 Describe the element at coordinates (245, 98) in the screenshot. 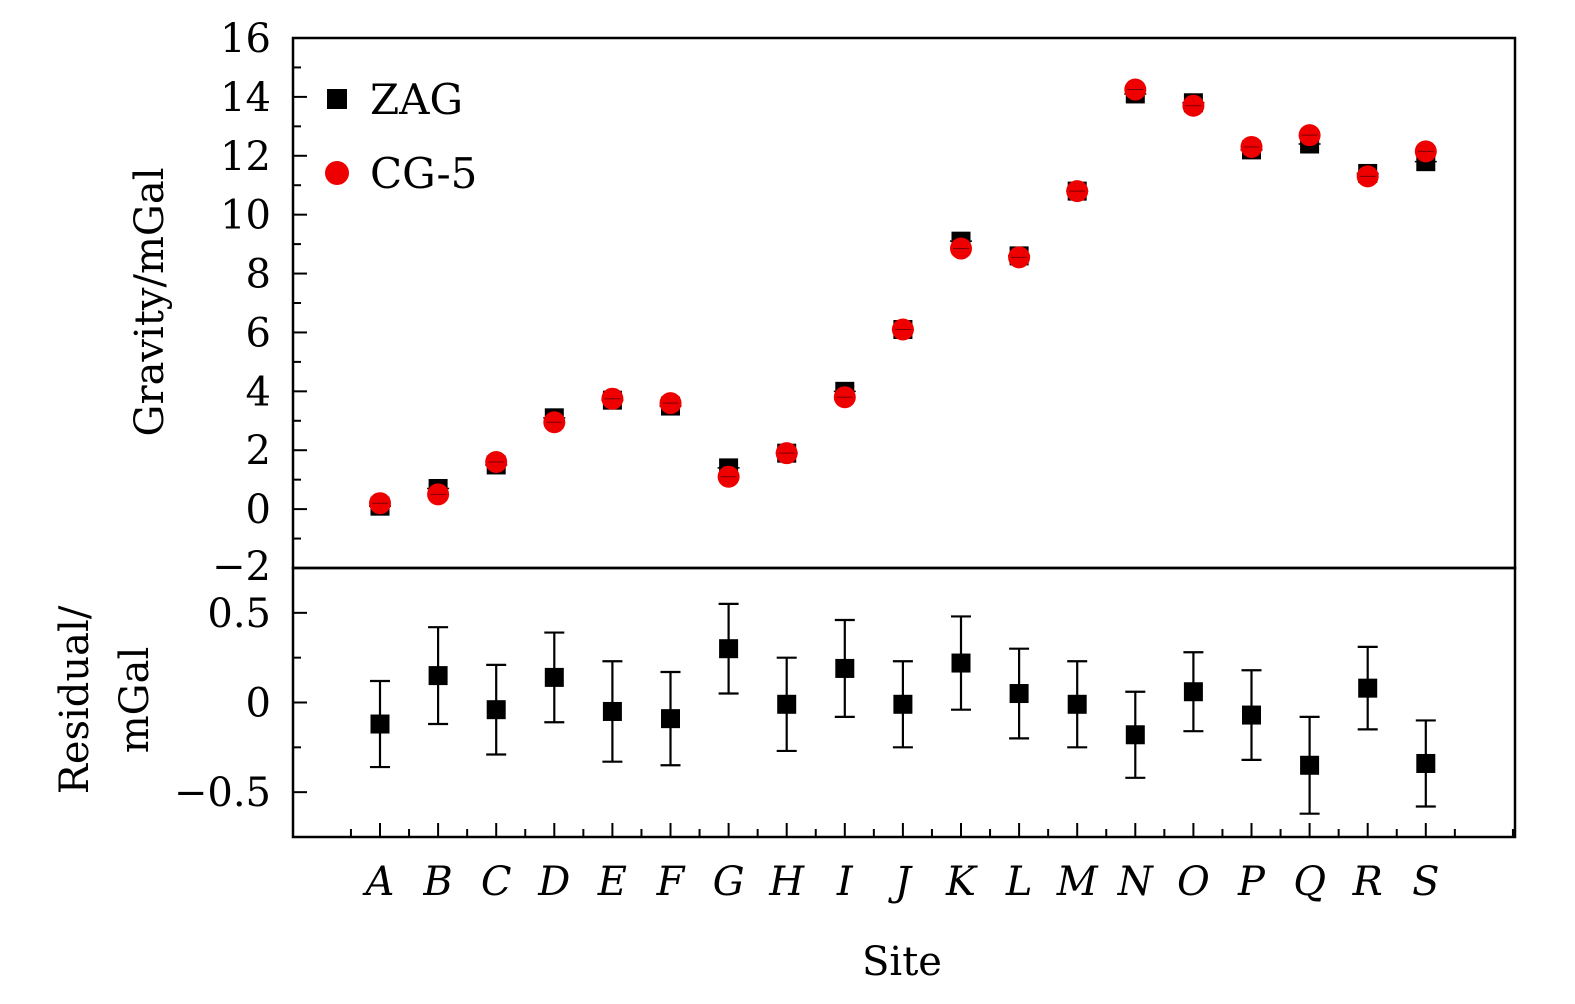

I see `gravity-tick-label: 14` at that location.